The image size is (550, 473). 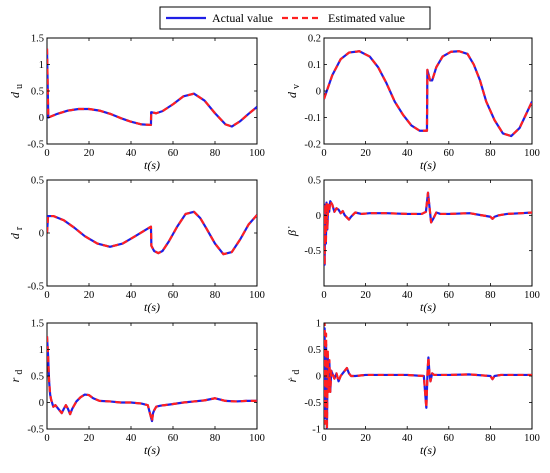 What do you see at coordinates (46, 295) in the screenshot?
I see `x-tick-label-dr: 0` at bounding box center [46, 295].